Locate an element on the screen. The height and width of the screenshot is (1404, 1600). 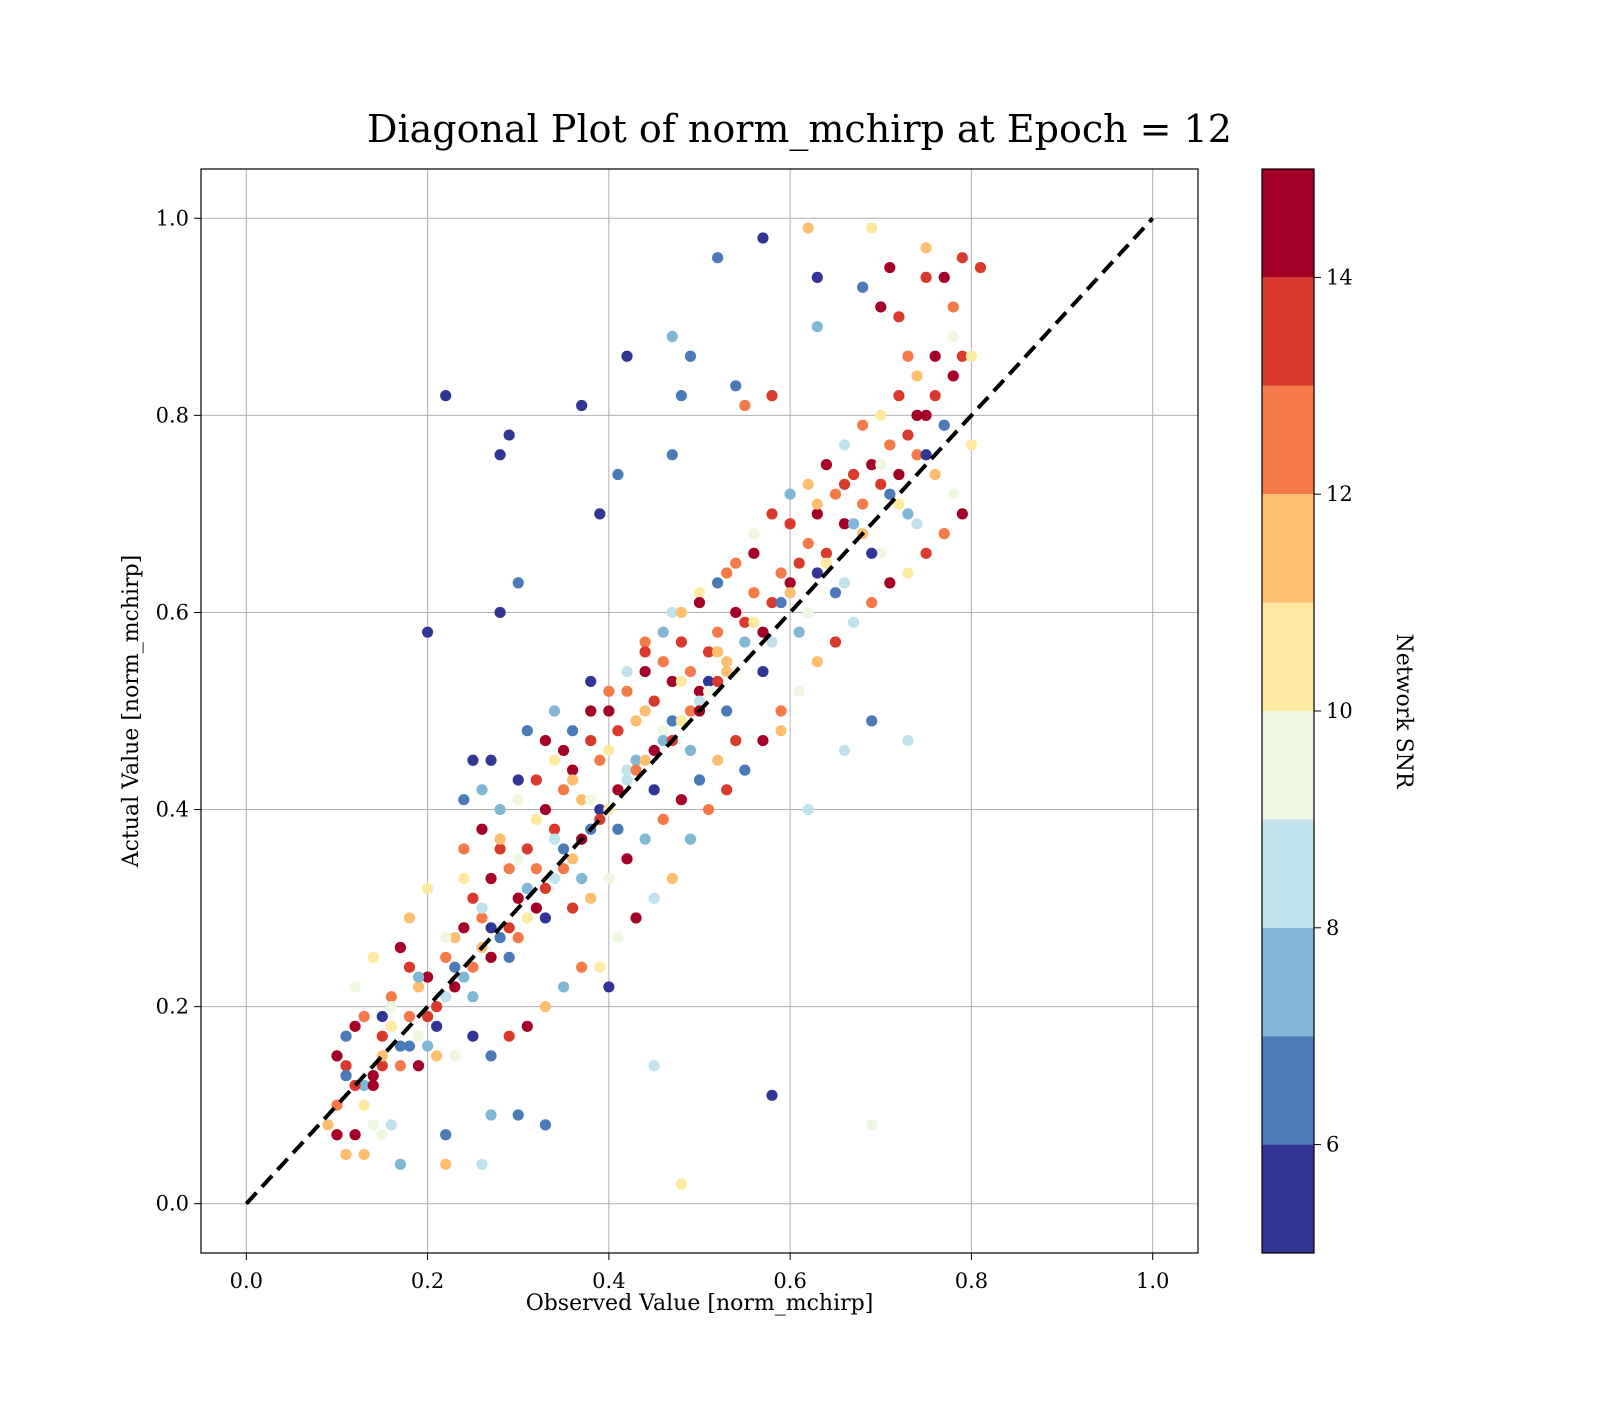
x-tick-label: 0.4 is located at coordinates (608, 1281).